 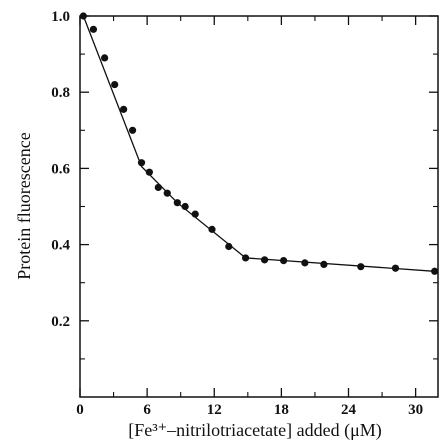 I want to click on y-tick-label: 0.4, so click(x=60, y=246).